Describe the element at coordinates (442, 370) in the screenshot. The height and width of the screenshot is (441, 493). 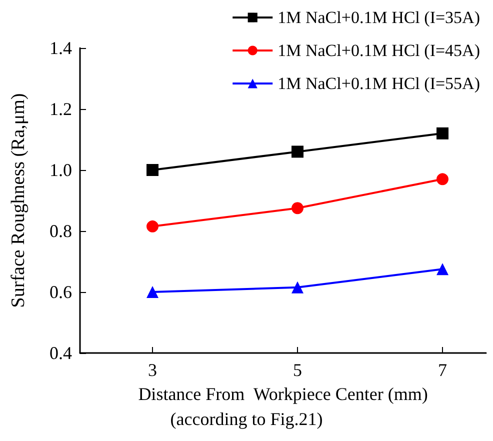
I see `x-tick-label: 7` at that location.